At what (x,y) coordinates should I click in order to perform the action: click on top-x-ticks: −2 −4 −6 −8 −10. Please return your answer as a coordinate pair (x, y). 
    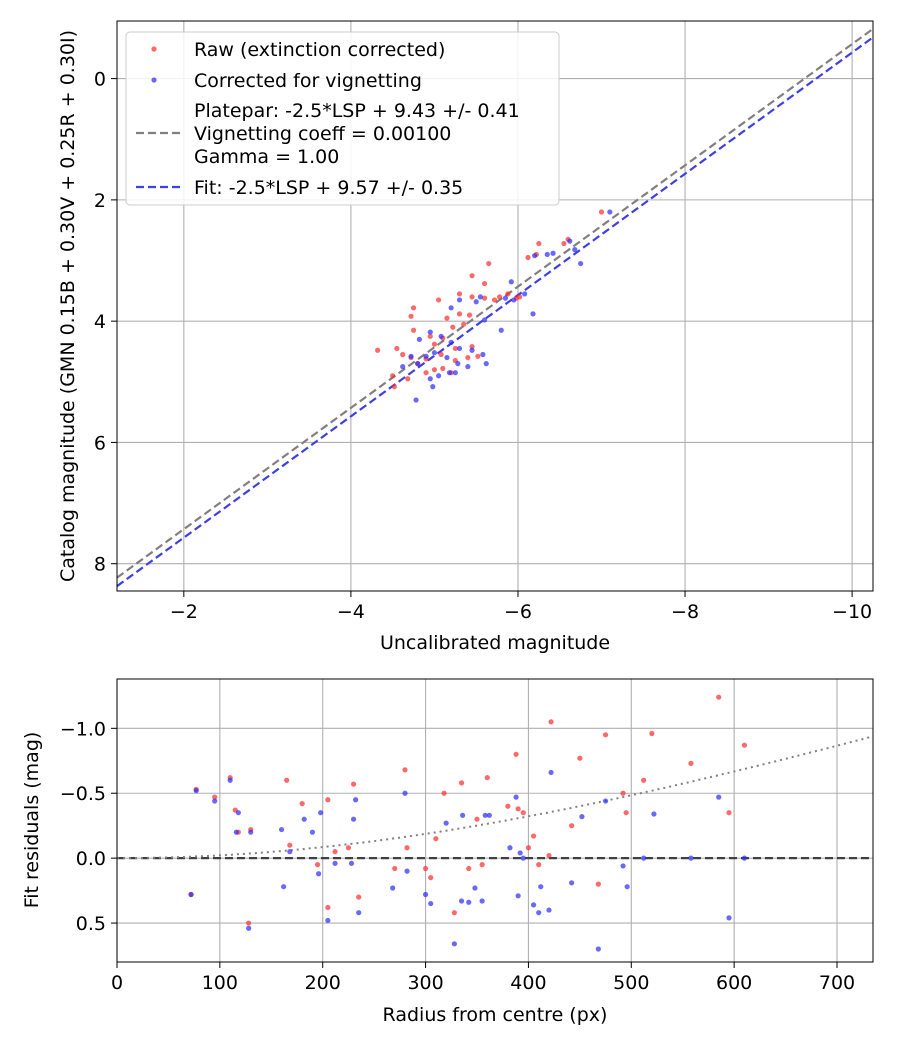
    Looking at the image, I should click on (521, 607).